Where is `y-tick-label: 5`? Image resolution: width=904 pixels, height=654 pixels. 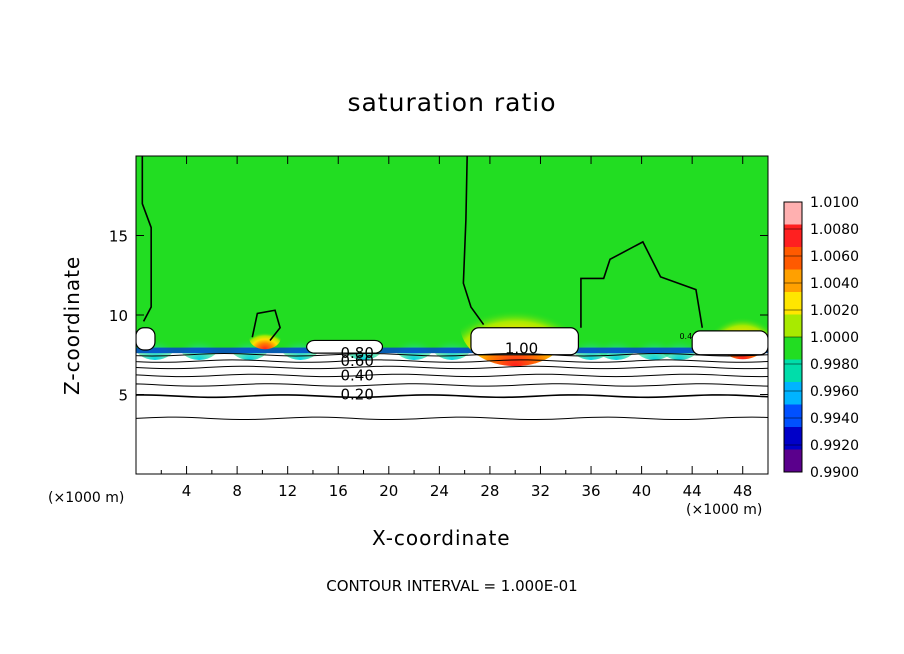 y-tick-label: 5 is located at coordinates (123, 396).